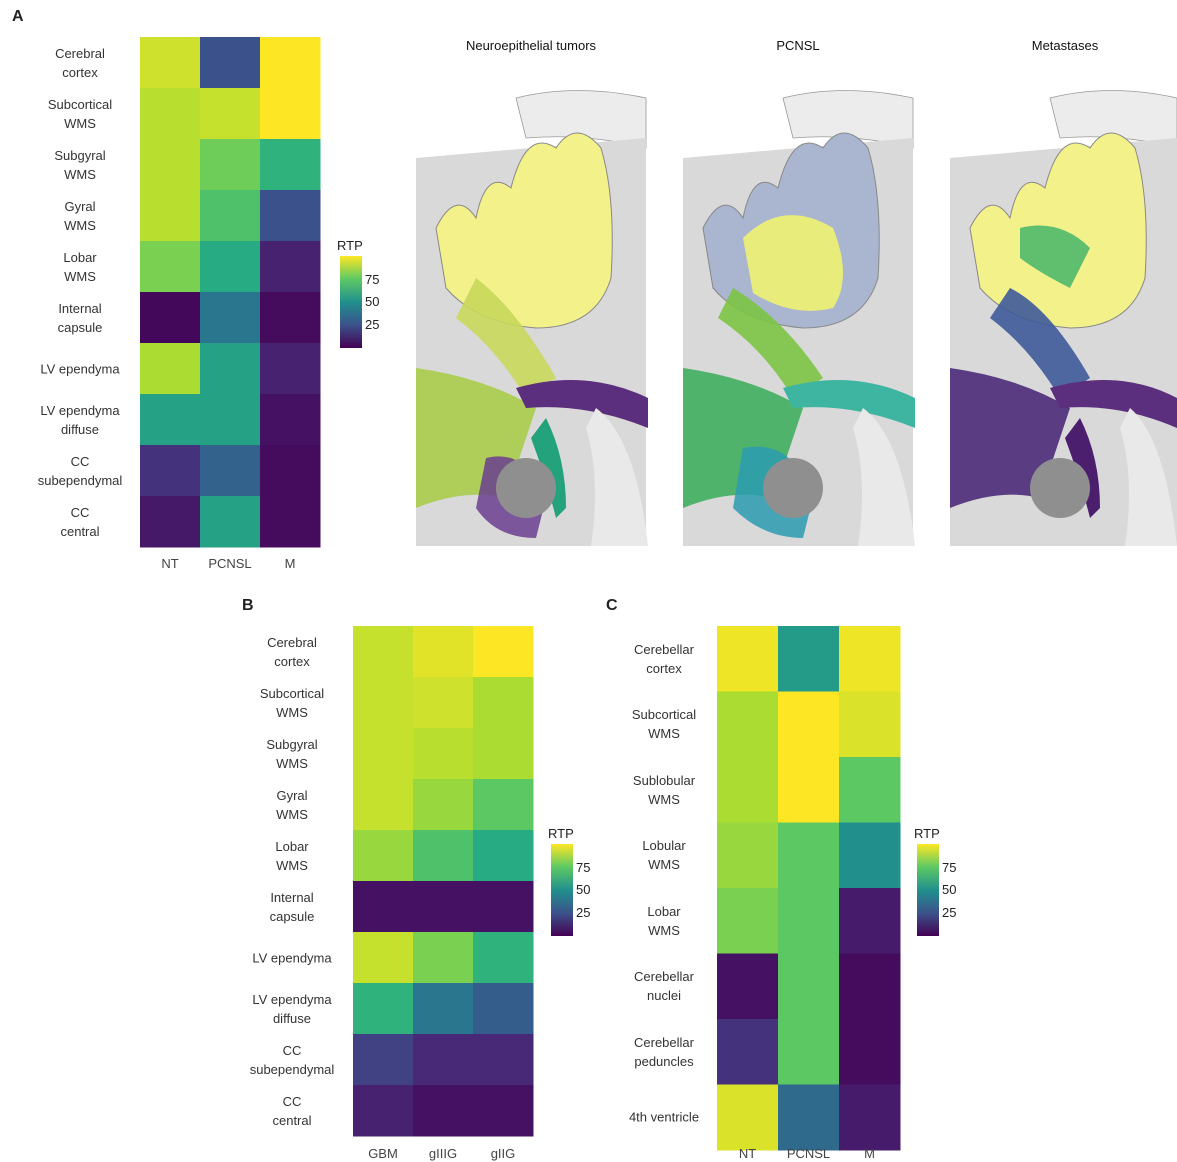  Describe the element at coordinates (664, 1051) in the screenshot. I see `row-label: Cerebellar peduncles` at that location.